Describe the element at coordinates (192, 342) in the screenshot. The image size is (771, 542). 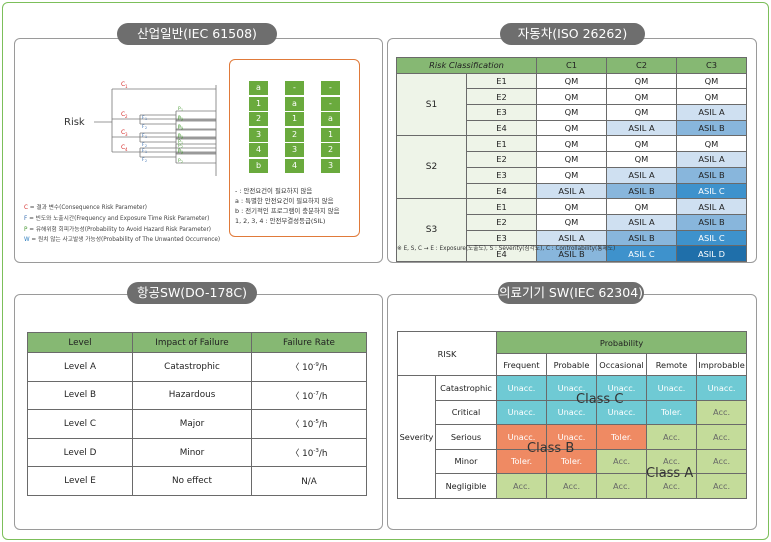
I see `do-col-header: Impact of Failure` at that location.